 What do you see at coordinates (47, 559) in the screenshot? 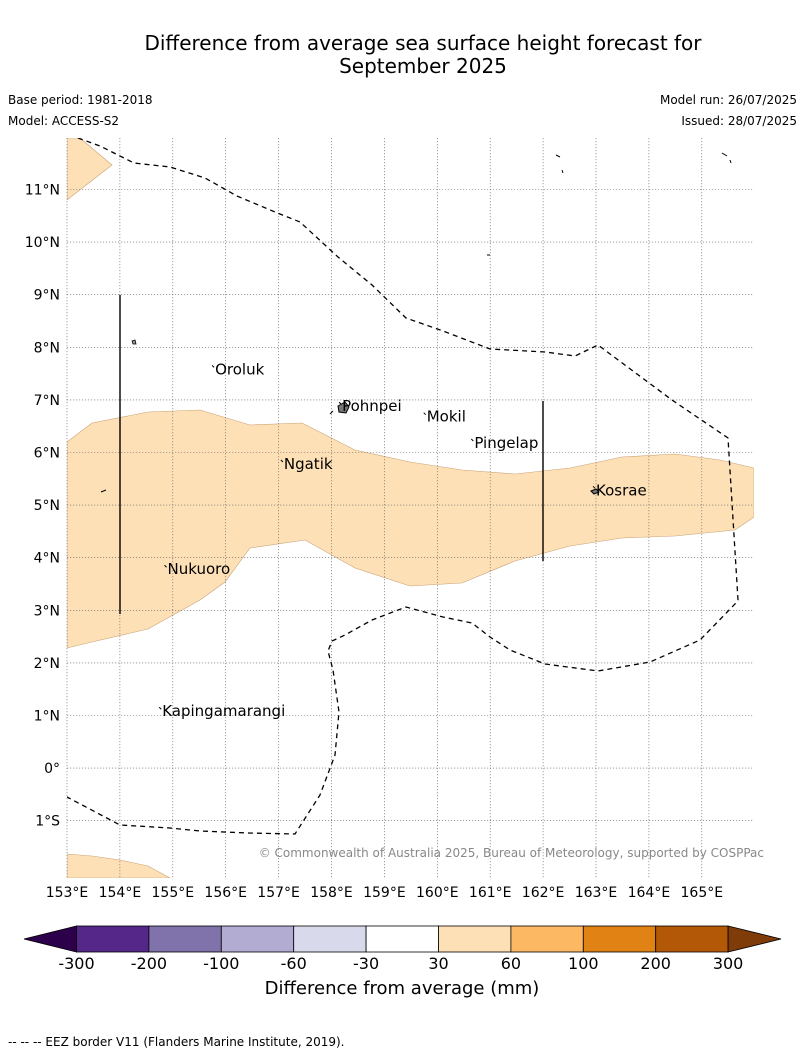
I see `lat-tick-label: 4°N` at bounding box center [47, 559].